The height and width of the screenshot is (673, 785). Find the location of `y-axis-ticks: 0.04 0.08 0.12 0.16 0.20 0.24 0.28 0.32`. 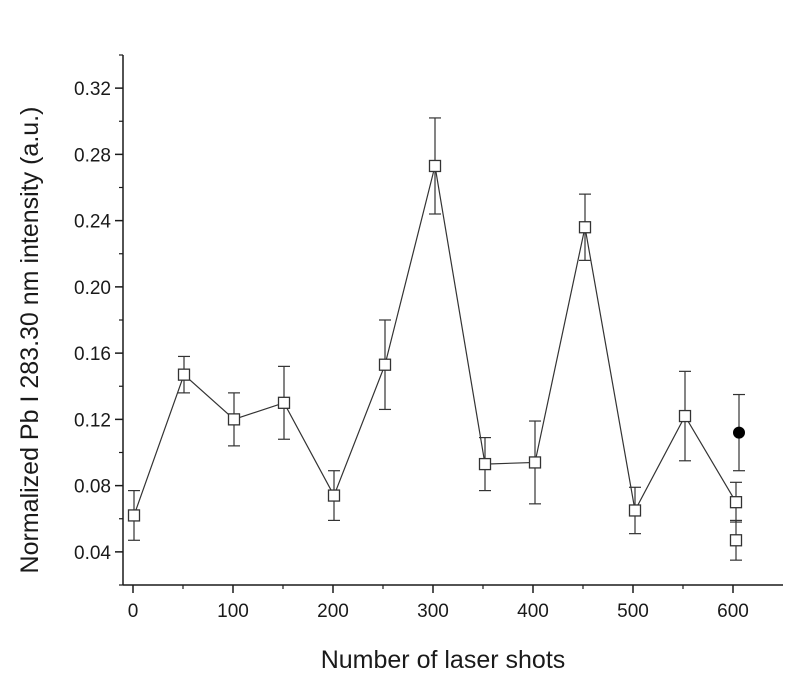

y-axis-ticks: 0.04 0.08 0.12 0.16 0.20 0.24 0.28 0.32 is located at coordinates (98, 320).